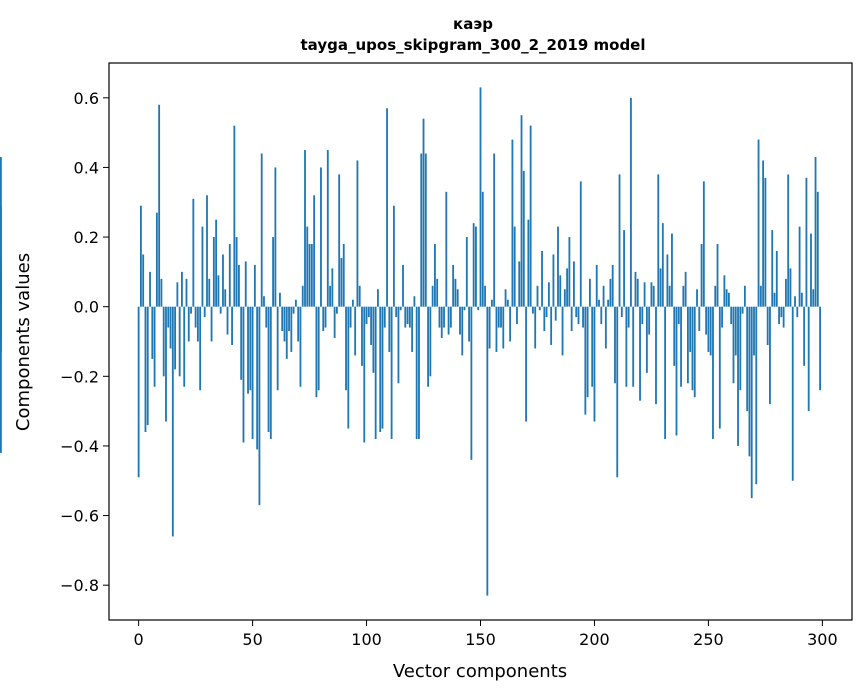 The height and width of the screenshot is (700, 867). What do you see at coordinates (473, 24) in the screenshot?
I see `chart-title: каэр` at bounding box center [473, 24].